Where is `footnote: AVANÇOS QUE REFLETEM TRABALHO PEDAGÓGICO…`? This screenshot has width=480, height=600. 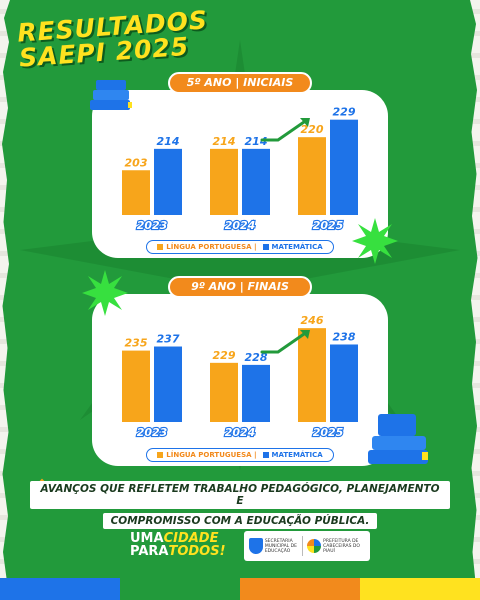 footnote: AVANÇOS QUE REFLETEM TRABALHO PEDAGÓGICO… is located at coordinates (240, 507).